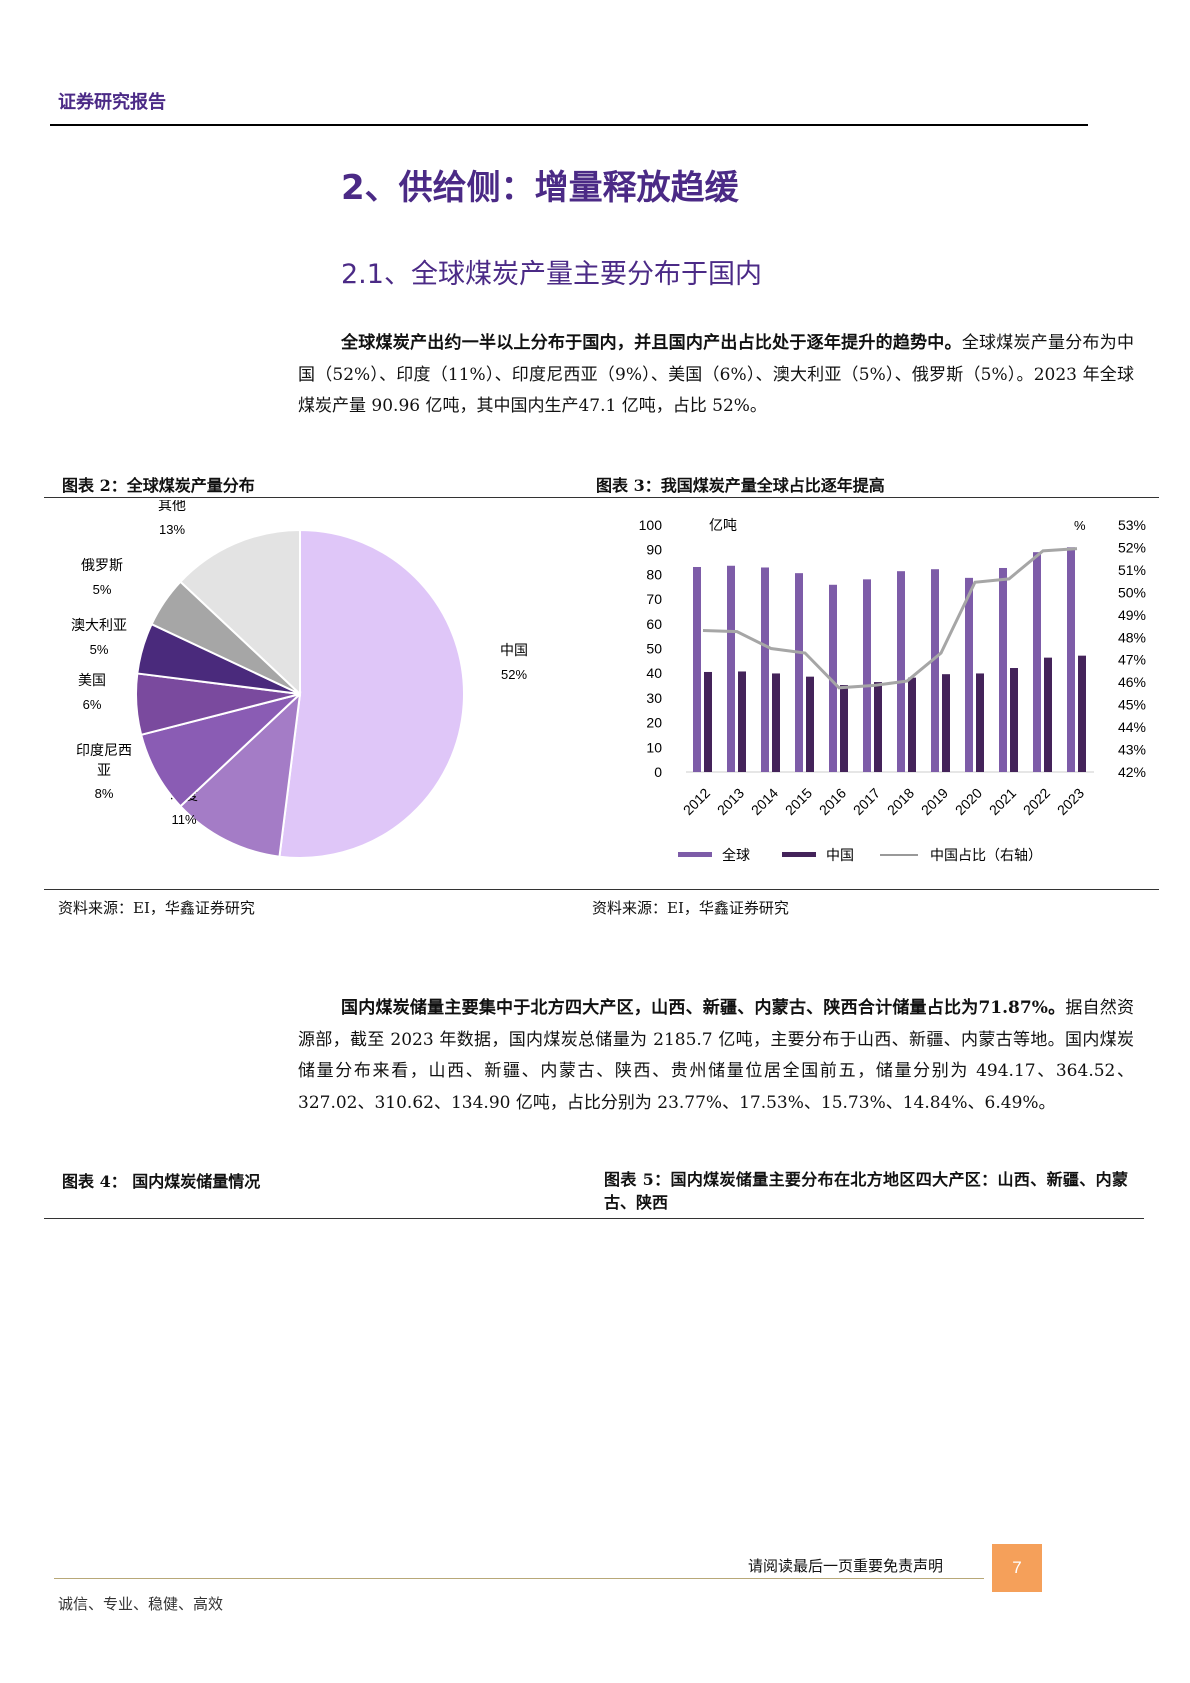  Describe the element at coordinates (980, 722) in the screenshot. I see `bar-china-2020` at that location.